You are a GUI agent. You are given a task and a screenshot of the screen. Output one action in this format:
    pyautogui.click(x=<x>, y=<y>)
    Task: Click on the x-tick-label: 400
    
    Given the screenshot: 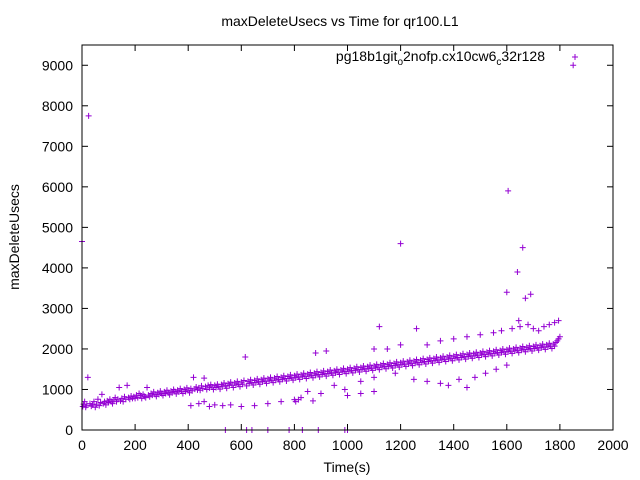 What is the action you would take?
    pyautogui.click(x=189, y=445)
    